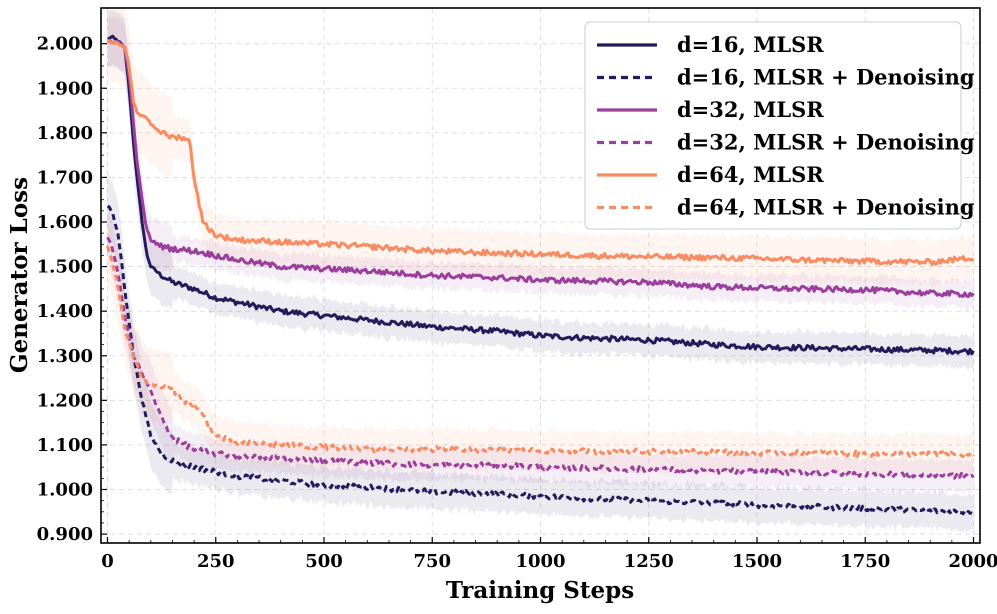 Image resolution: width=997 pixels, height=614 pixels. What do you see at coordinates (216, 561) in the screenshot?
I see `x-tick-label: 250` at bounding box center [216, 561].